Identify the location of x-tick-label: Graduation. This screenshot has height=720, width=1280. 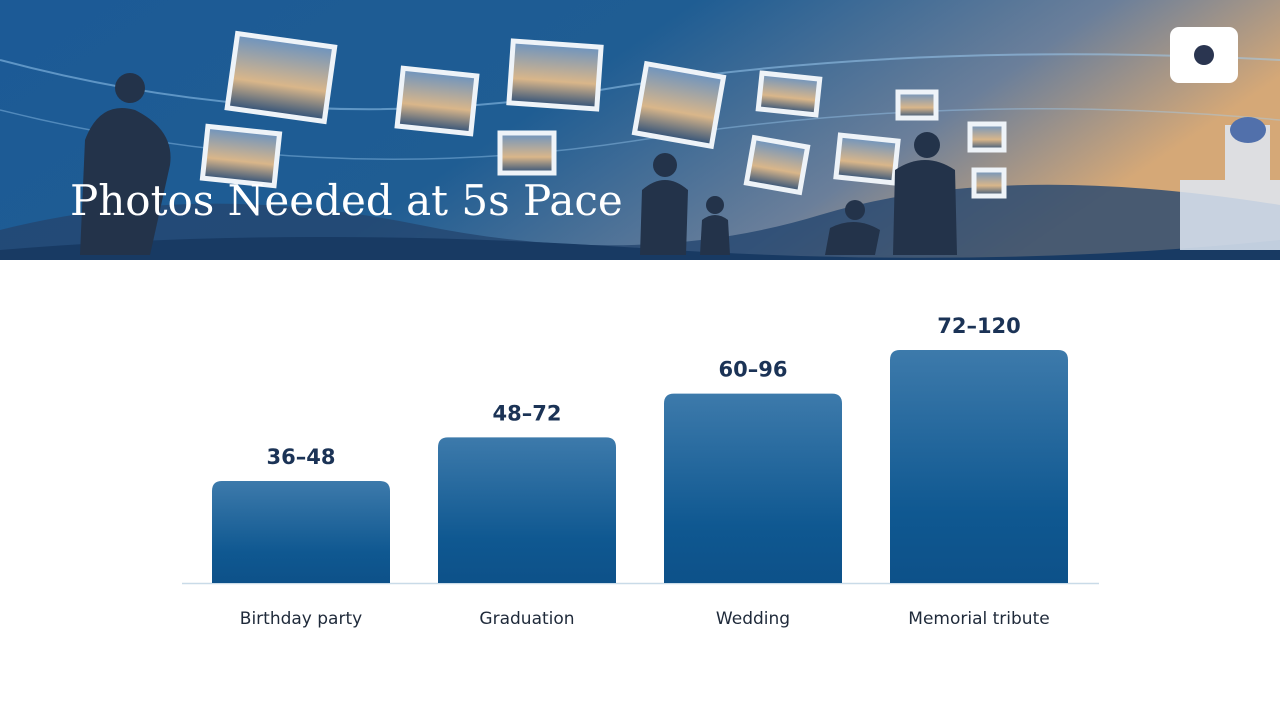
(526, 619).